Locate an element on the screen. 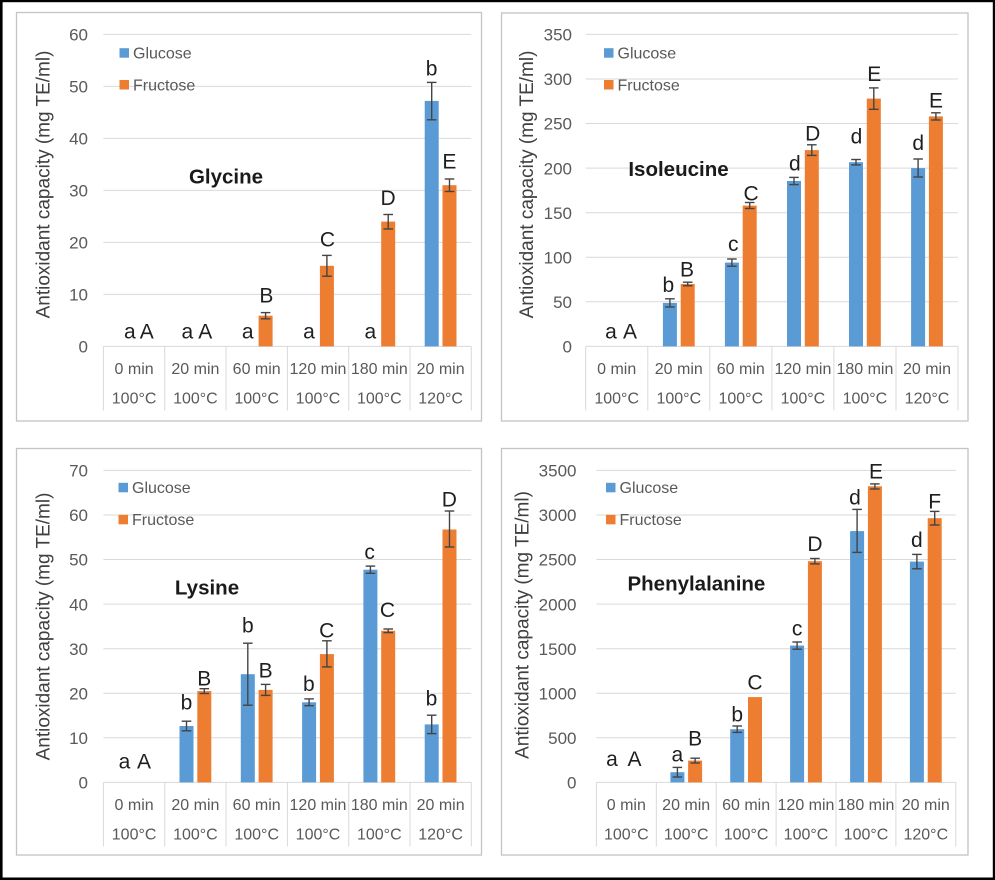  svg-text: 120°C is located at coordinates (440, 834).